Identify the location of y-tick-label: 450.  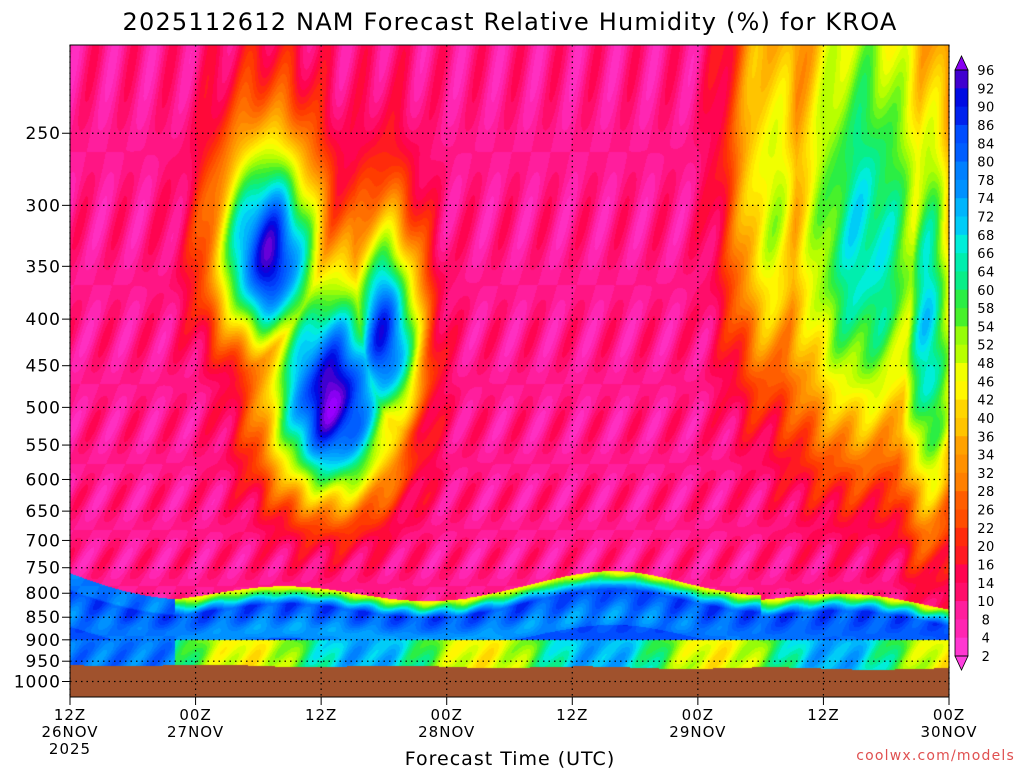
(43, 367).